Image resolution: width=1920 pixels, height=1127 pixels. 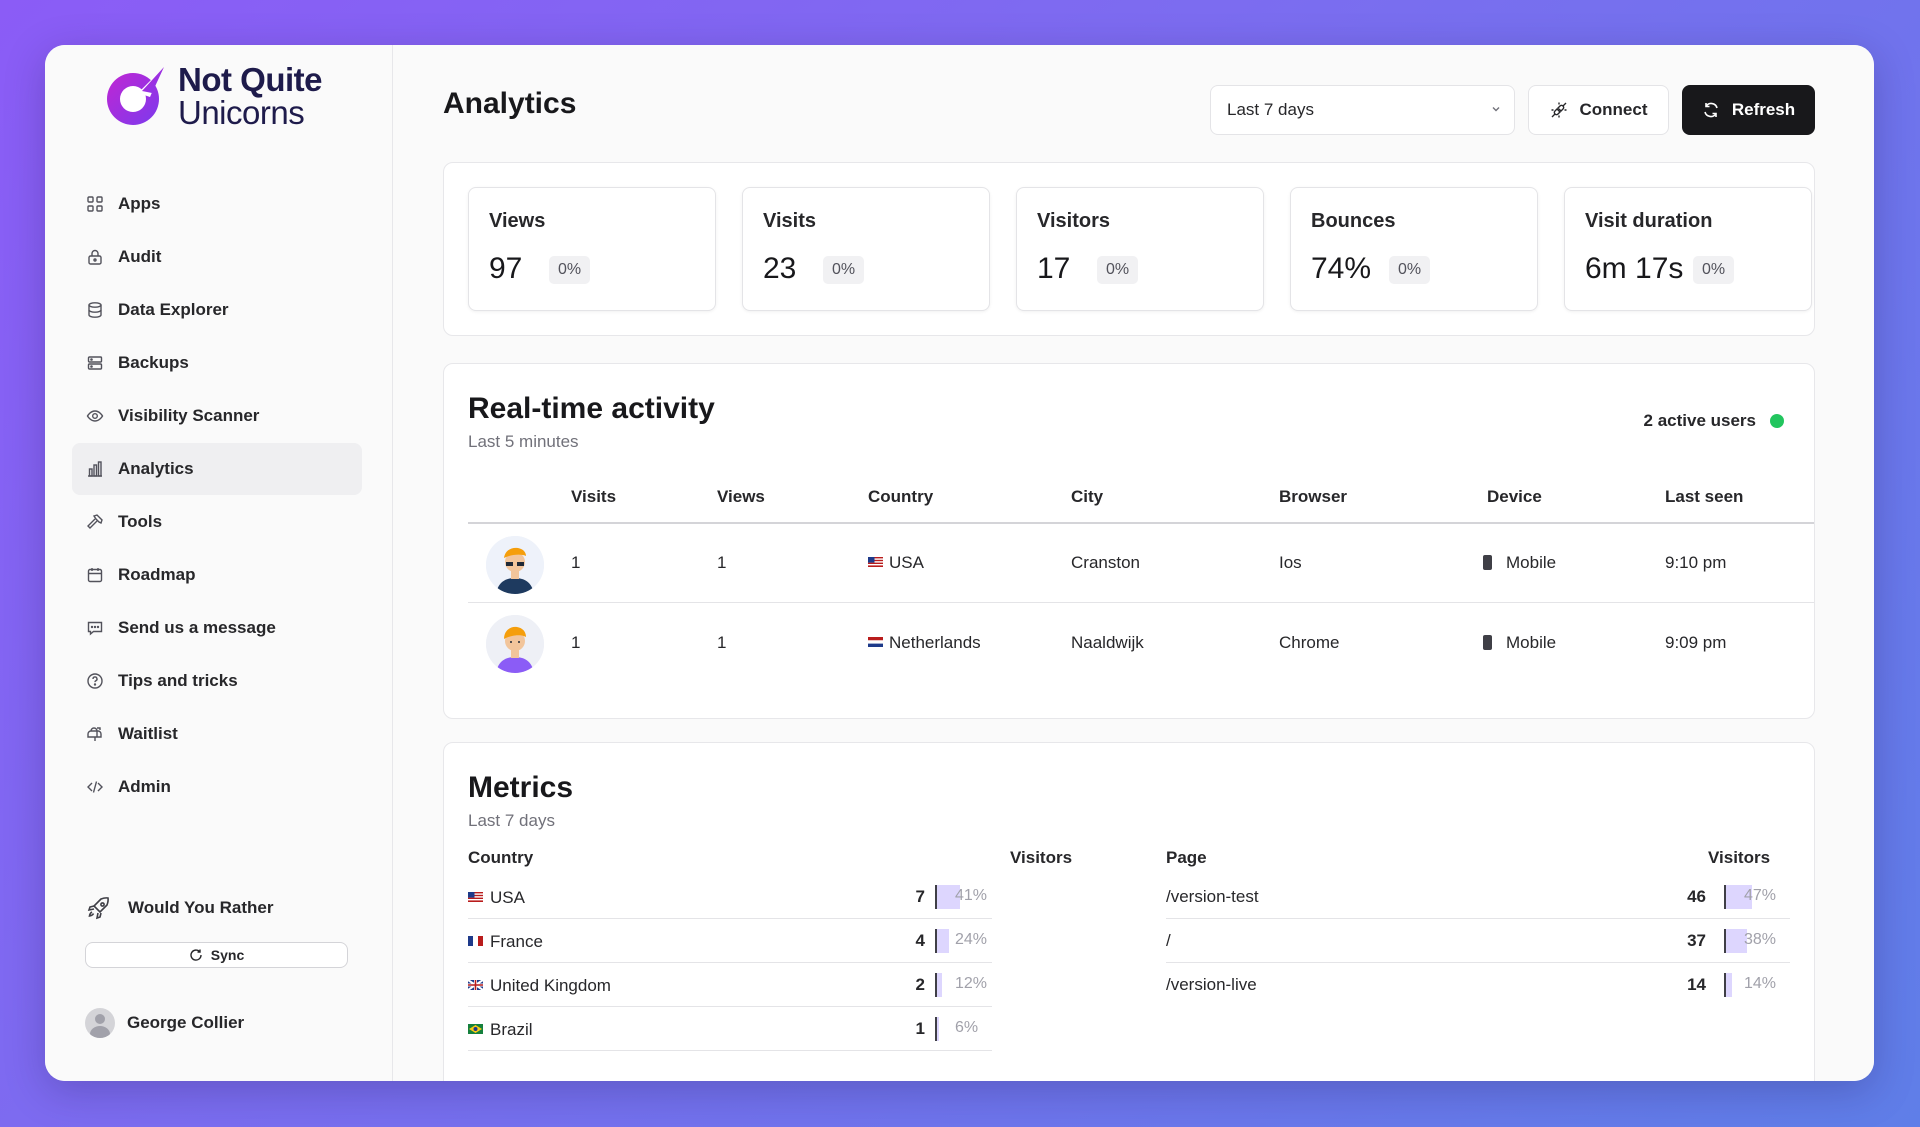 What do you see at coordinates (500, 1029) in the screenshot?
I see `country-name: Brazil` at bounding box center [500, 1029].